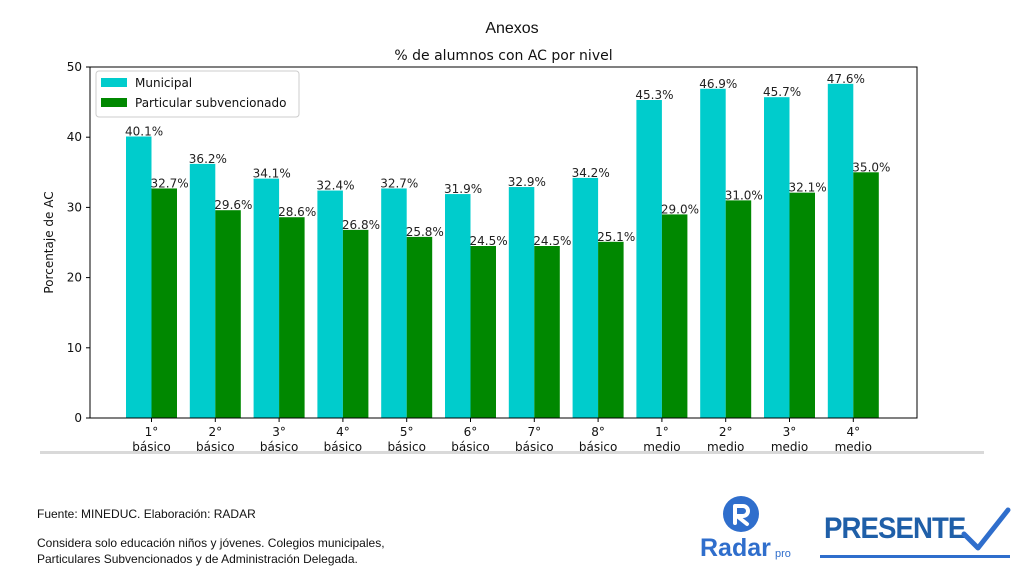  Describe the element at coordinates (210, 103) in the screenshot. I see `legend-label: Particular subvencionado` at that location.